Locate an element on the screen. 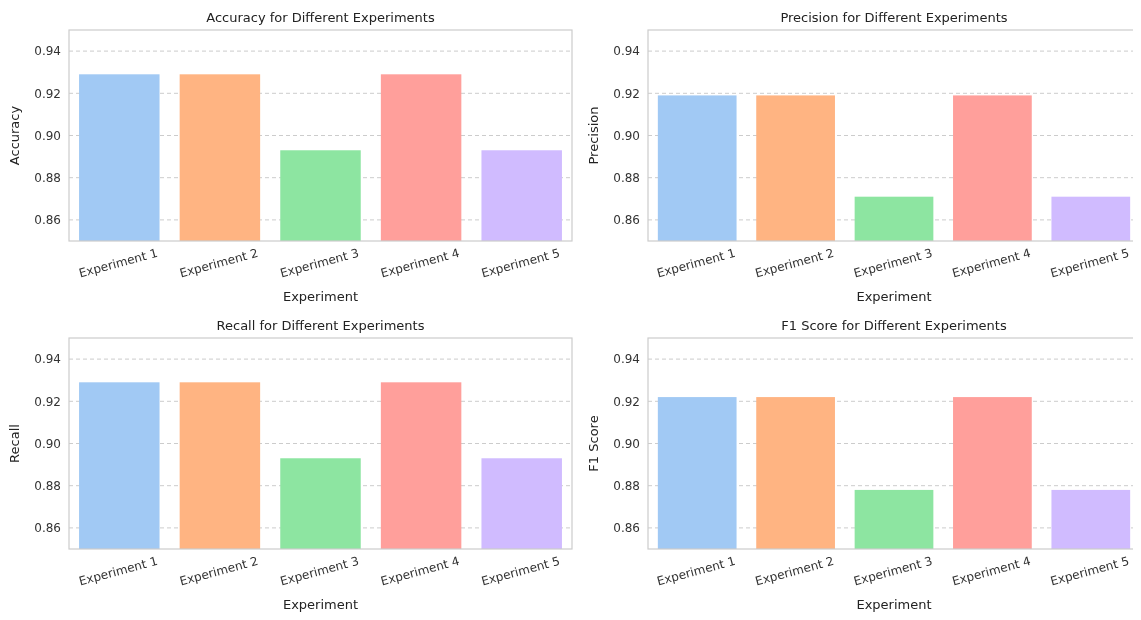 The width and height of the screenshot is (1141, 620). y-axis-title: Accuracy is located at coordinates (14, 135).